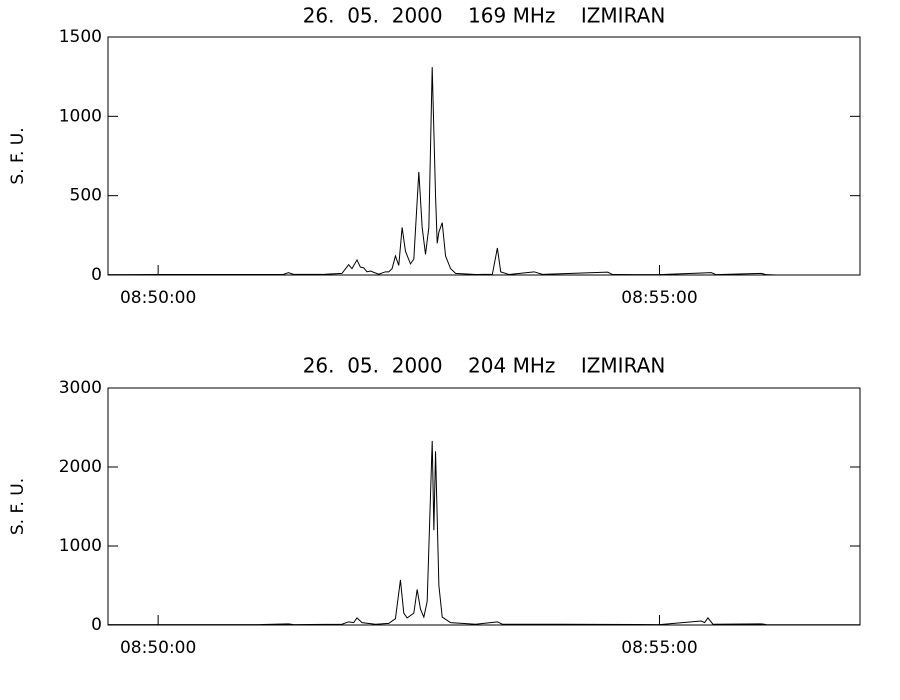  Describe the element at coordinates (484, 366) in the screenshot. I see `chart-title: 26. 05. 2000 204 MHz IZMIRAN` at that location.